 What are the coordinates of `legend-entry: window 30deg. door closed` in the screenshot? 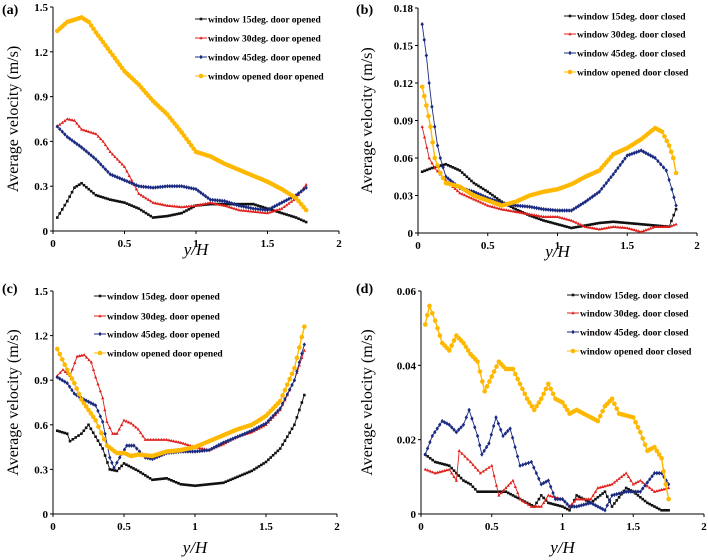 It's located at (628, 315).